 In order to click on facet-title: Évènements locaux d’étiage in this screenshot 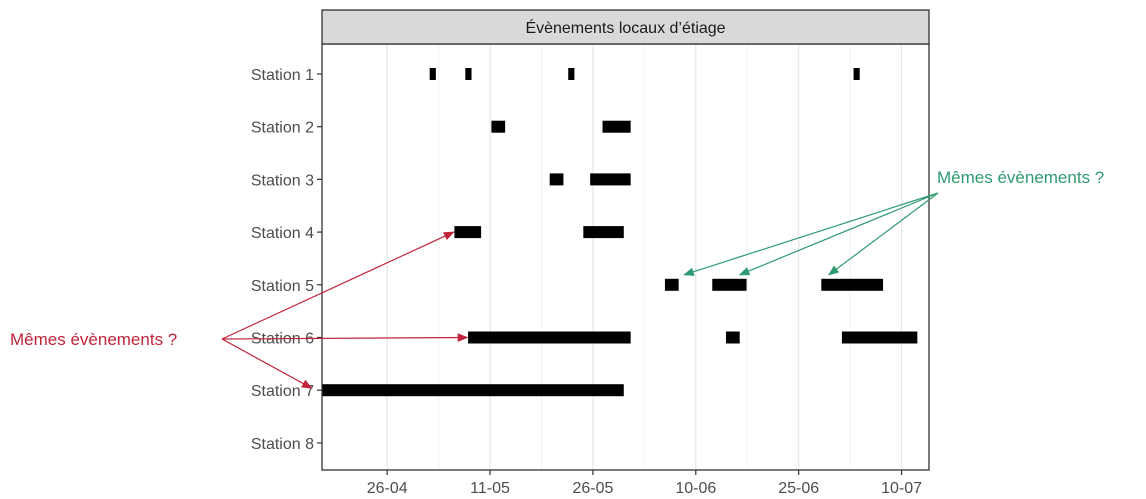, I will do `click(625, 27)`.